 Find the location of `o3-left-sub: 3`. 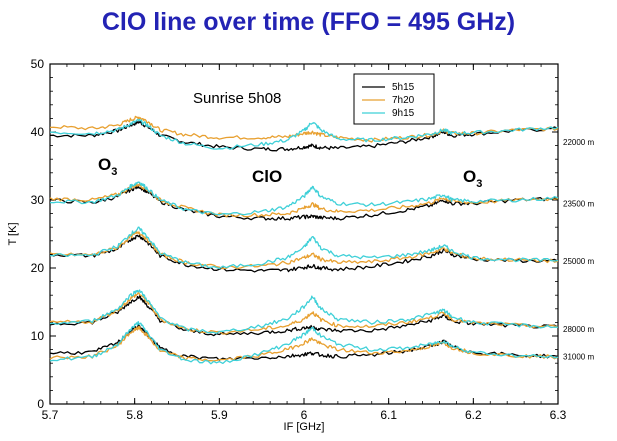

o3-left-sub: 3 is located at coordinates (114, 172).